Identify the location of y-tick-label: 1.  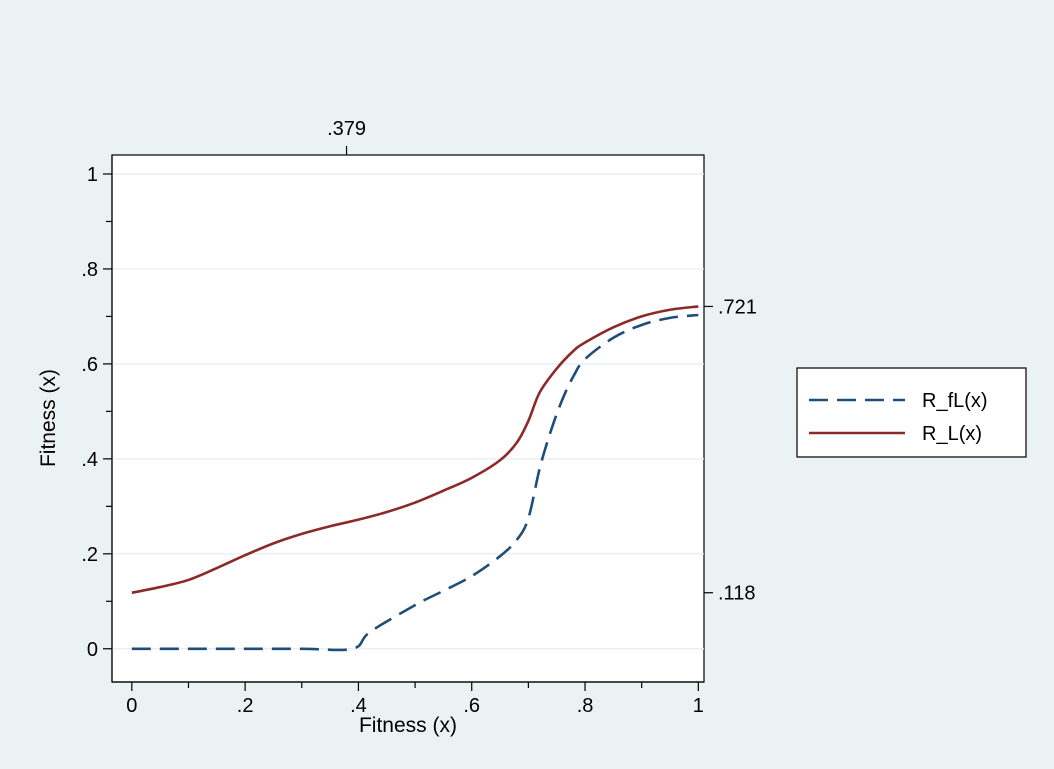
(92, 175).